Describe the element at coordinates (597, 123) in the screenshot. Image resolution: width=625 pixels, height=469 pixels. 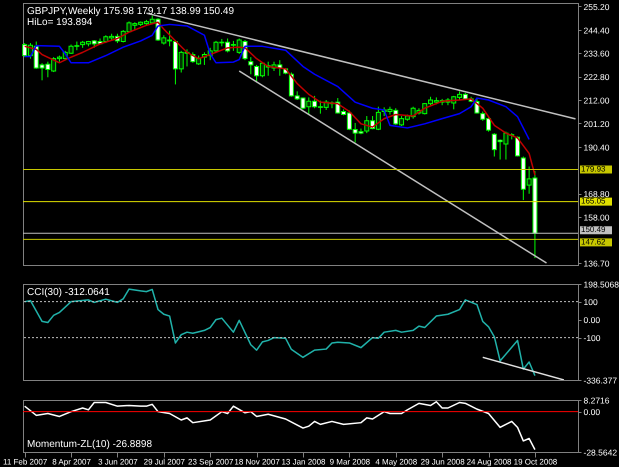
I see `y-tick-label: 201.20` at that location.